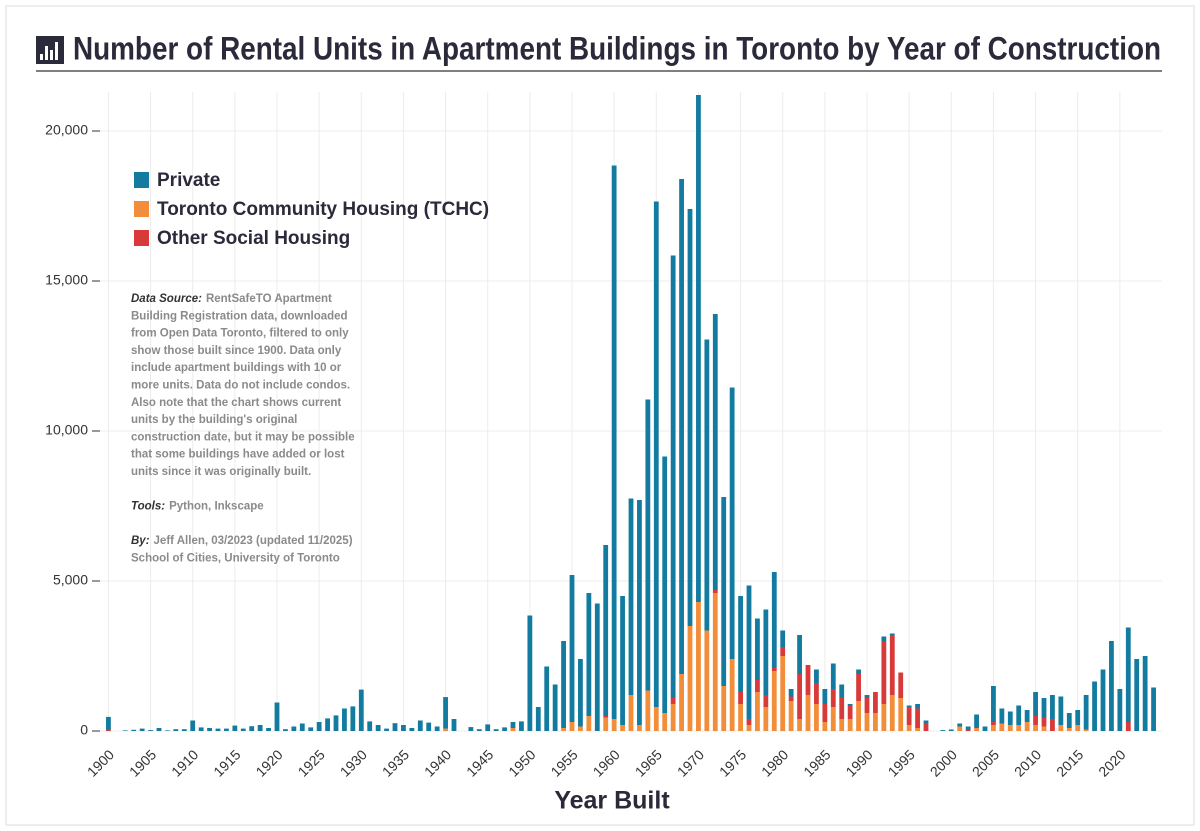  I want to click on note-text: show those built since 1900. Data only, so click(236, 351).